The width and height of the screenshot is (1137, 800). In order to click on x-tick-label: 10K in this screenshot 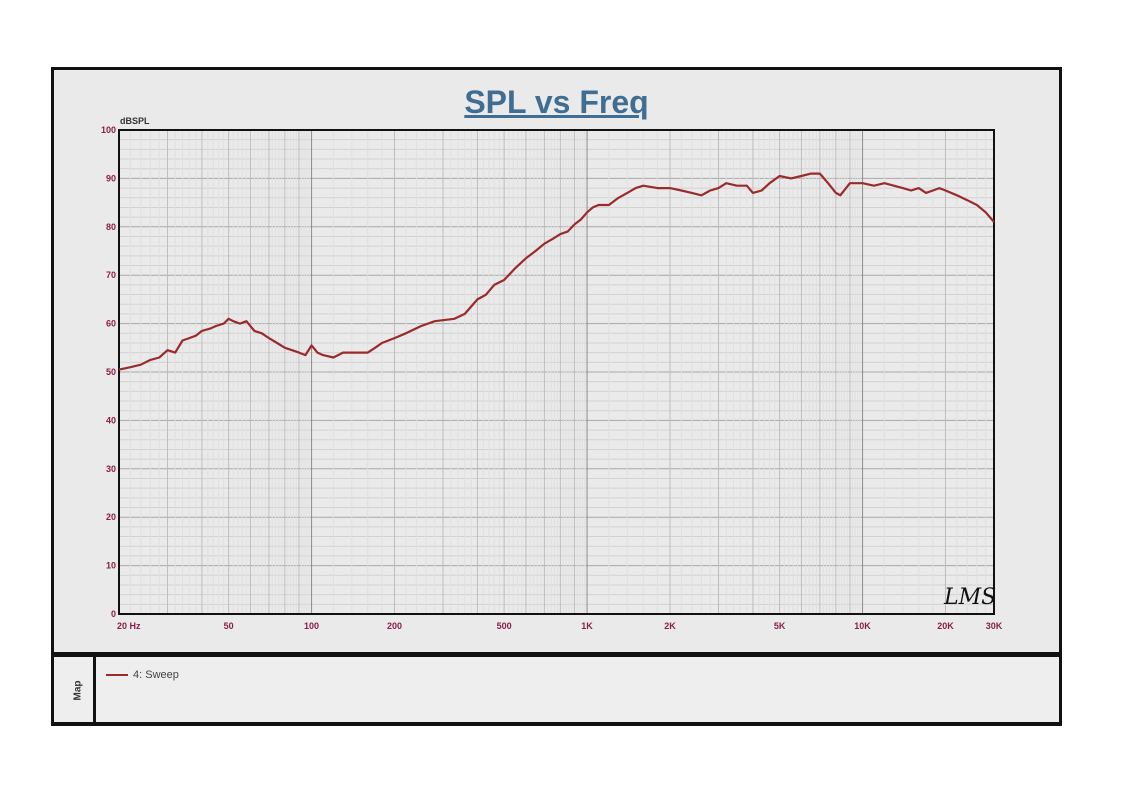, I will do `click(862, 626)`.